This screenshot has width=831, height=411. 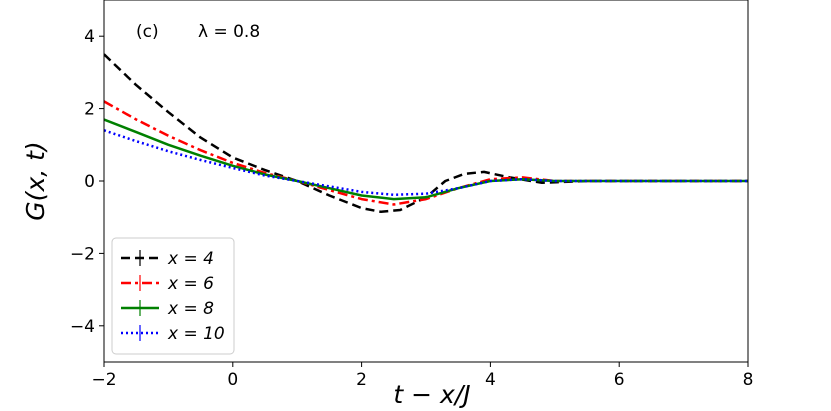 I want to click on y-tick-label: 2, so click(x=89, y=110).